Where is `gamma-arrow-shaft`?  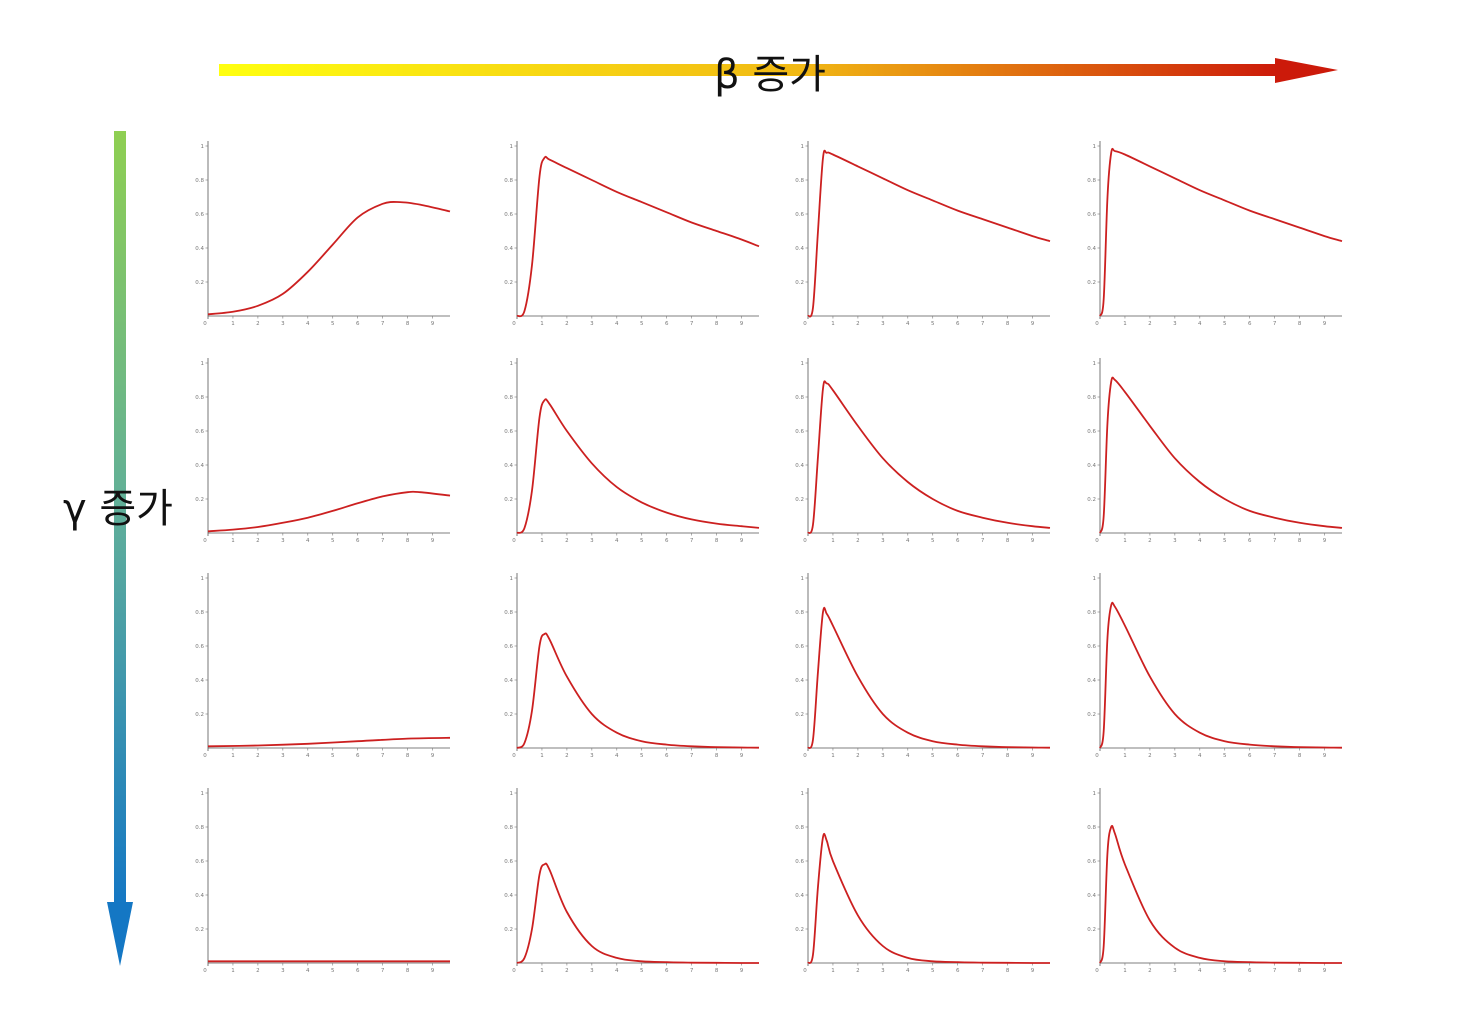 gamma-arrow-shaft is located at coordinates (120, 518).